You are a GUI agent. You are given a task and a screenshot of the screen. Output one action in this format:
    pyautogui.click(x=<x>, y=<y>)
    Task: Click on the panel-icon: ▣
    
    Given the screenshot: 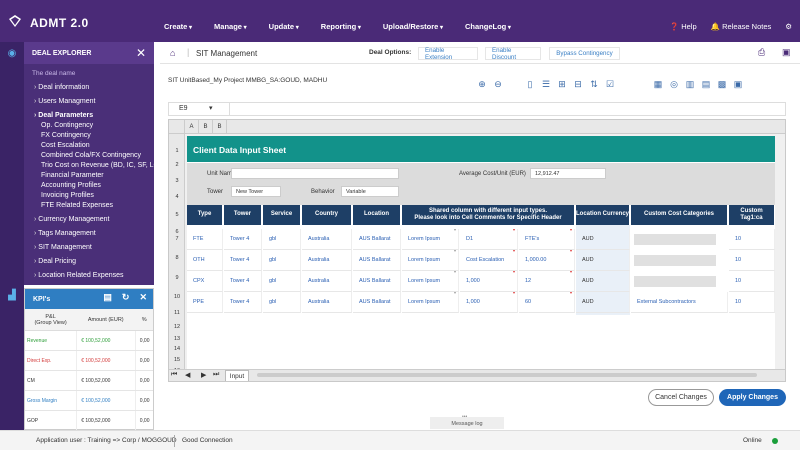 What is the action you would take?
    pyautogui.click(x=786, y=52)
    